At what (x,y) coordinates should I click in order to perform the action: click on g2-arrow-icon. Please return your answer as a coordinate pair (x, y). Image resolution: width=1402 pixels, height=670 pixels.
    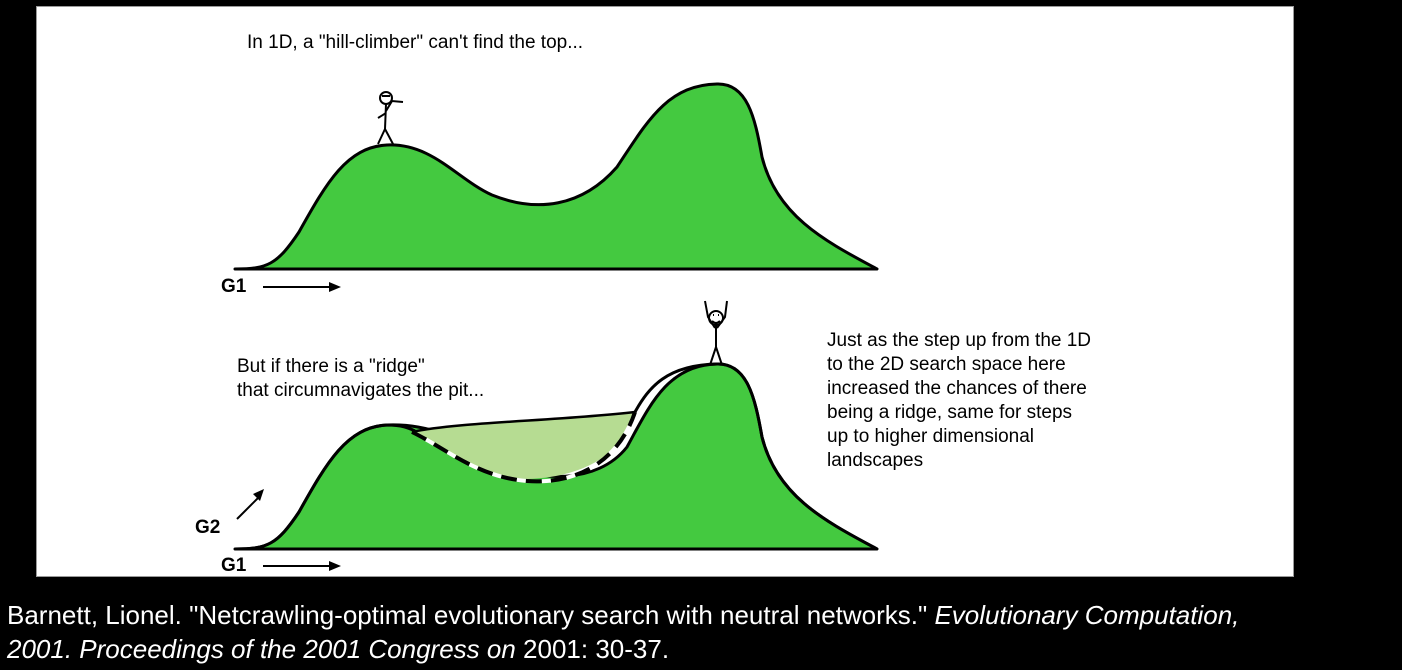
    Looking at the image, I should click on (250, 504).